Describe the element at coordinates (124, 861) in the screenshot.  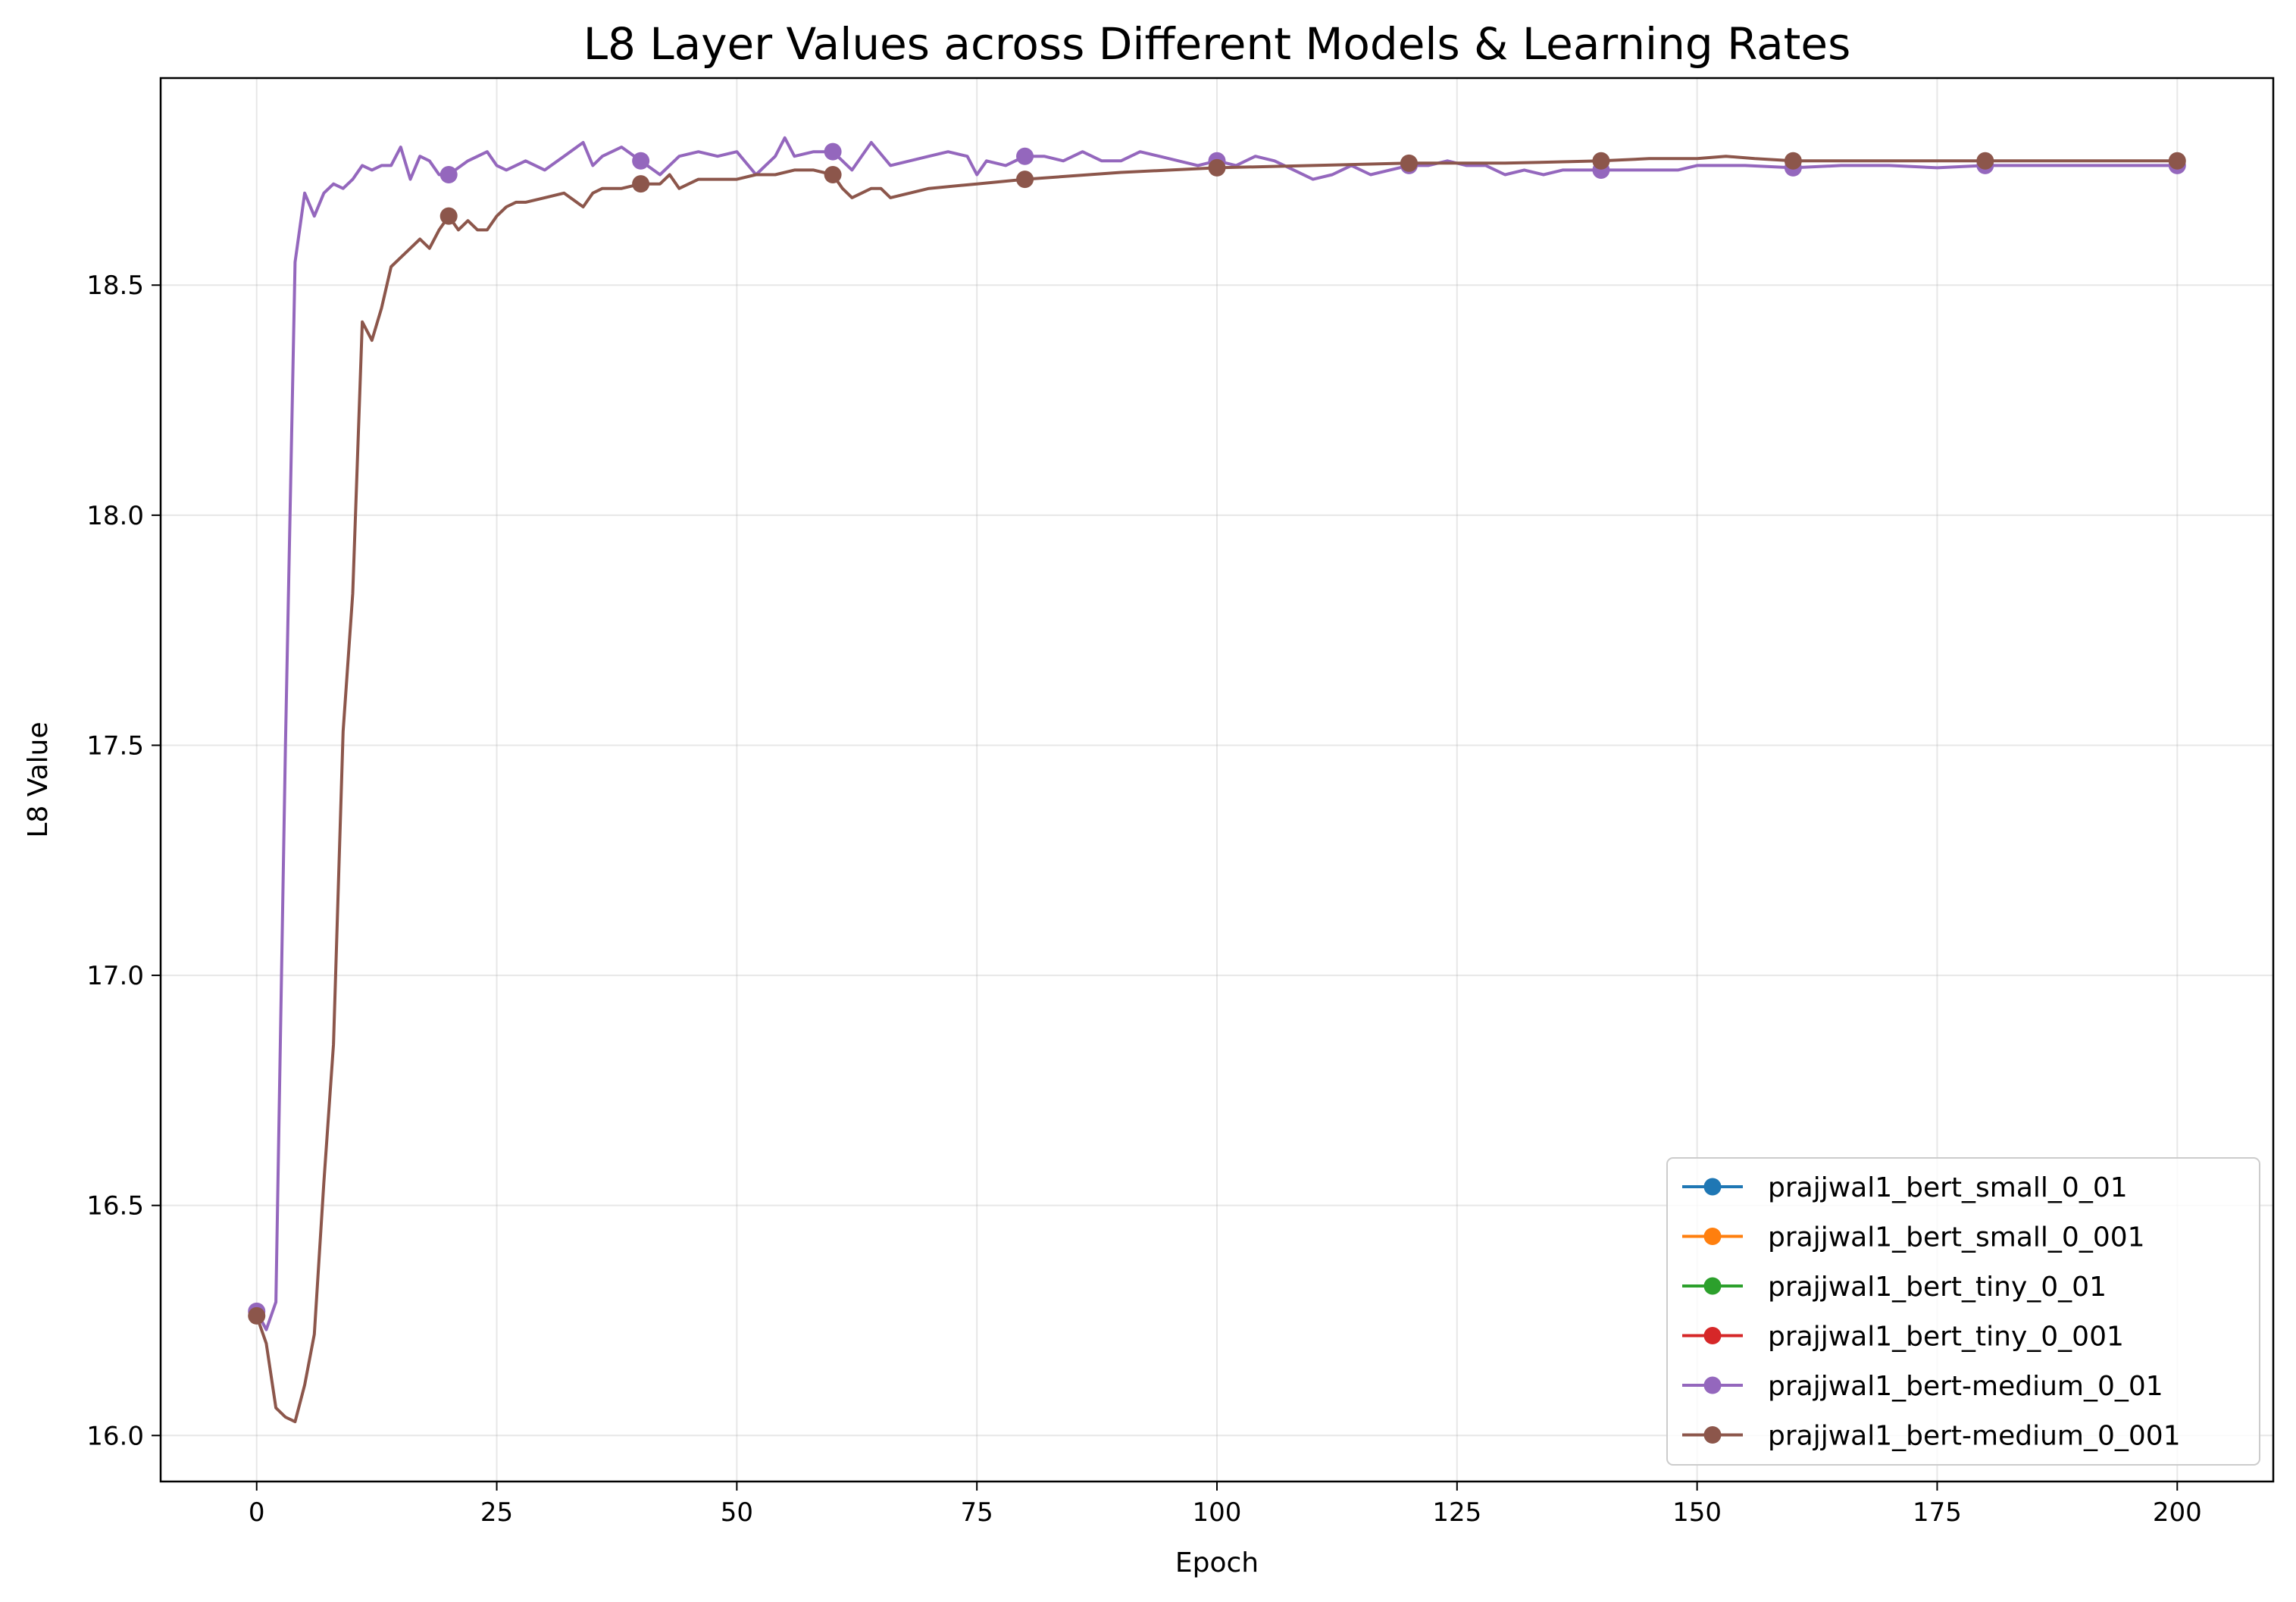
I see `y-axis-ticks: 16.0 16.5 17.0 17.5 18.0 18.5` at that location.